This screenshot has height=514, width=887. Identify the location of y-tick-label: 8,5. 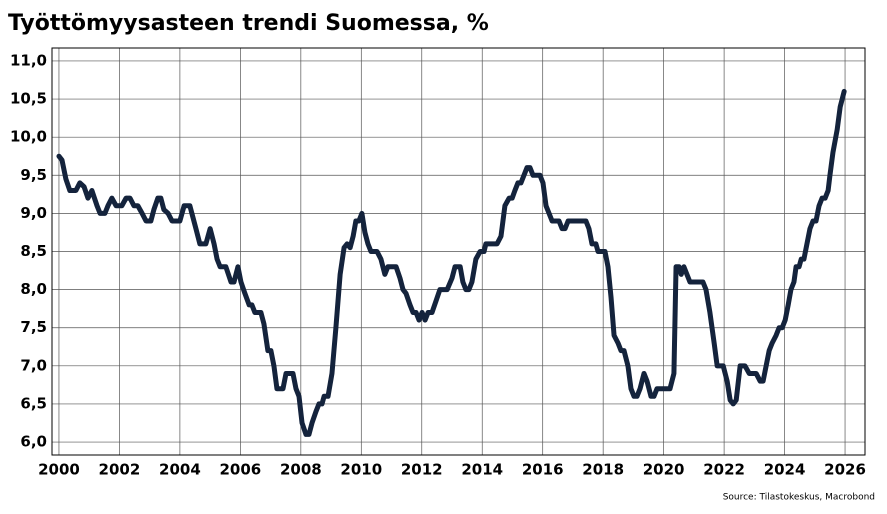
(33, 251).